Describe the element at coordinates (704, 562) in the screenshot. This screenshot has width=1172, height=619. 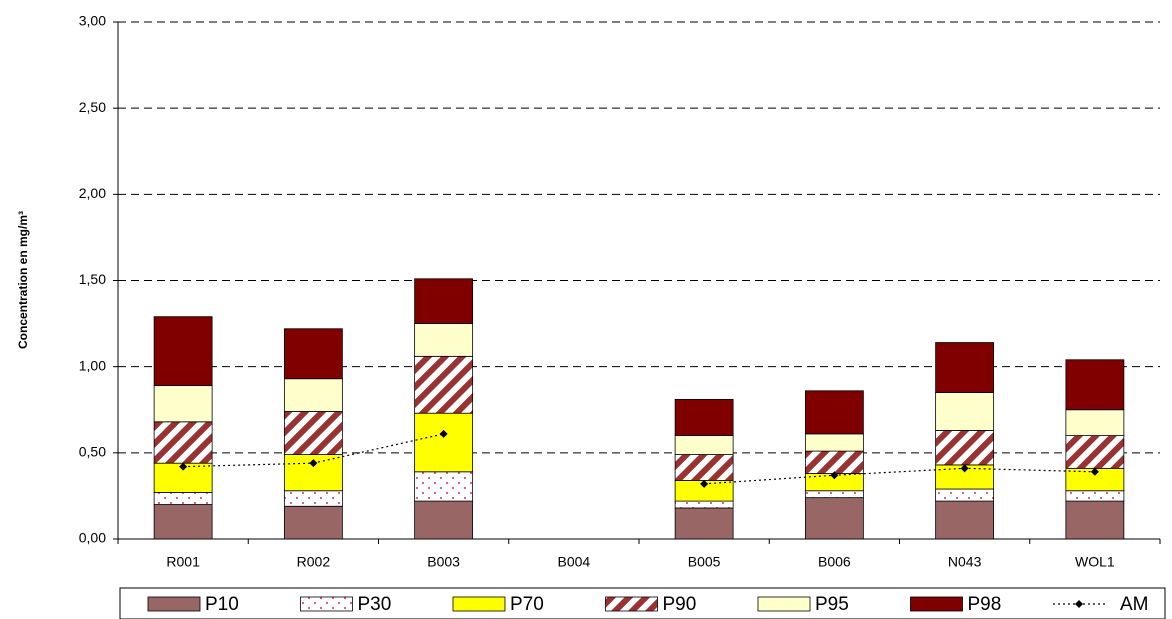
I see `x-tick-label: B005` at that location.